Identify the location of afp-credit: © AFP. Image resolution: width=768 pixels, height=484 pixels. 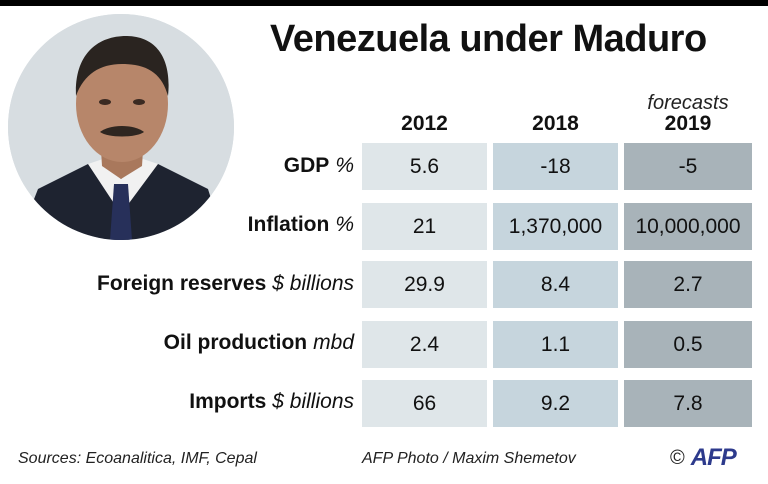
(703, 458).